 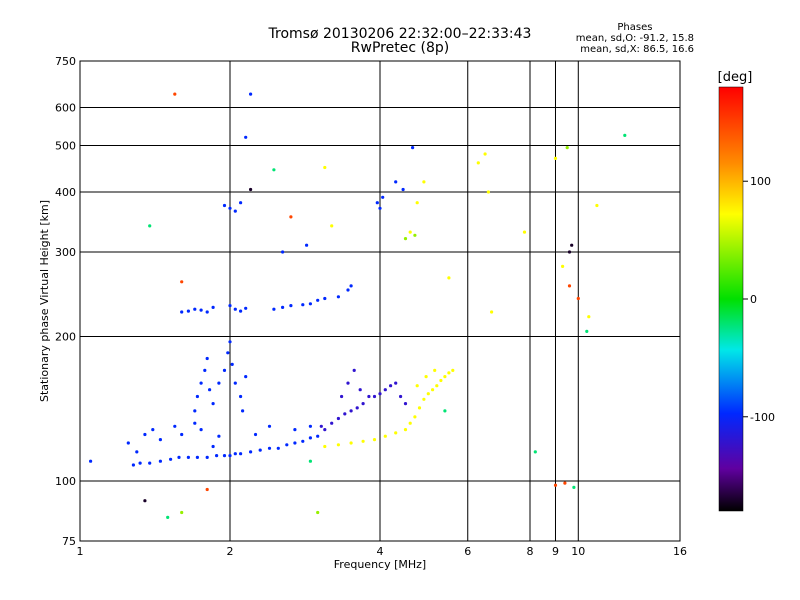 What do you see at coordinates (555, 551) in the screenshot?
I see `x-tick-label: 9` at bounding box center [555, 551].